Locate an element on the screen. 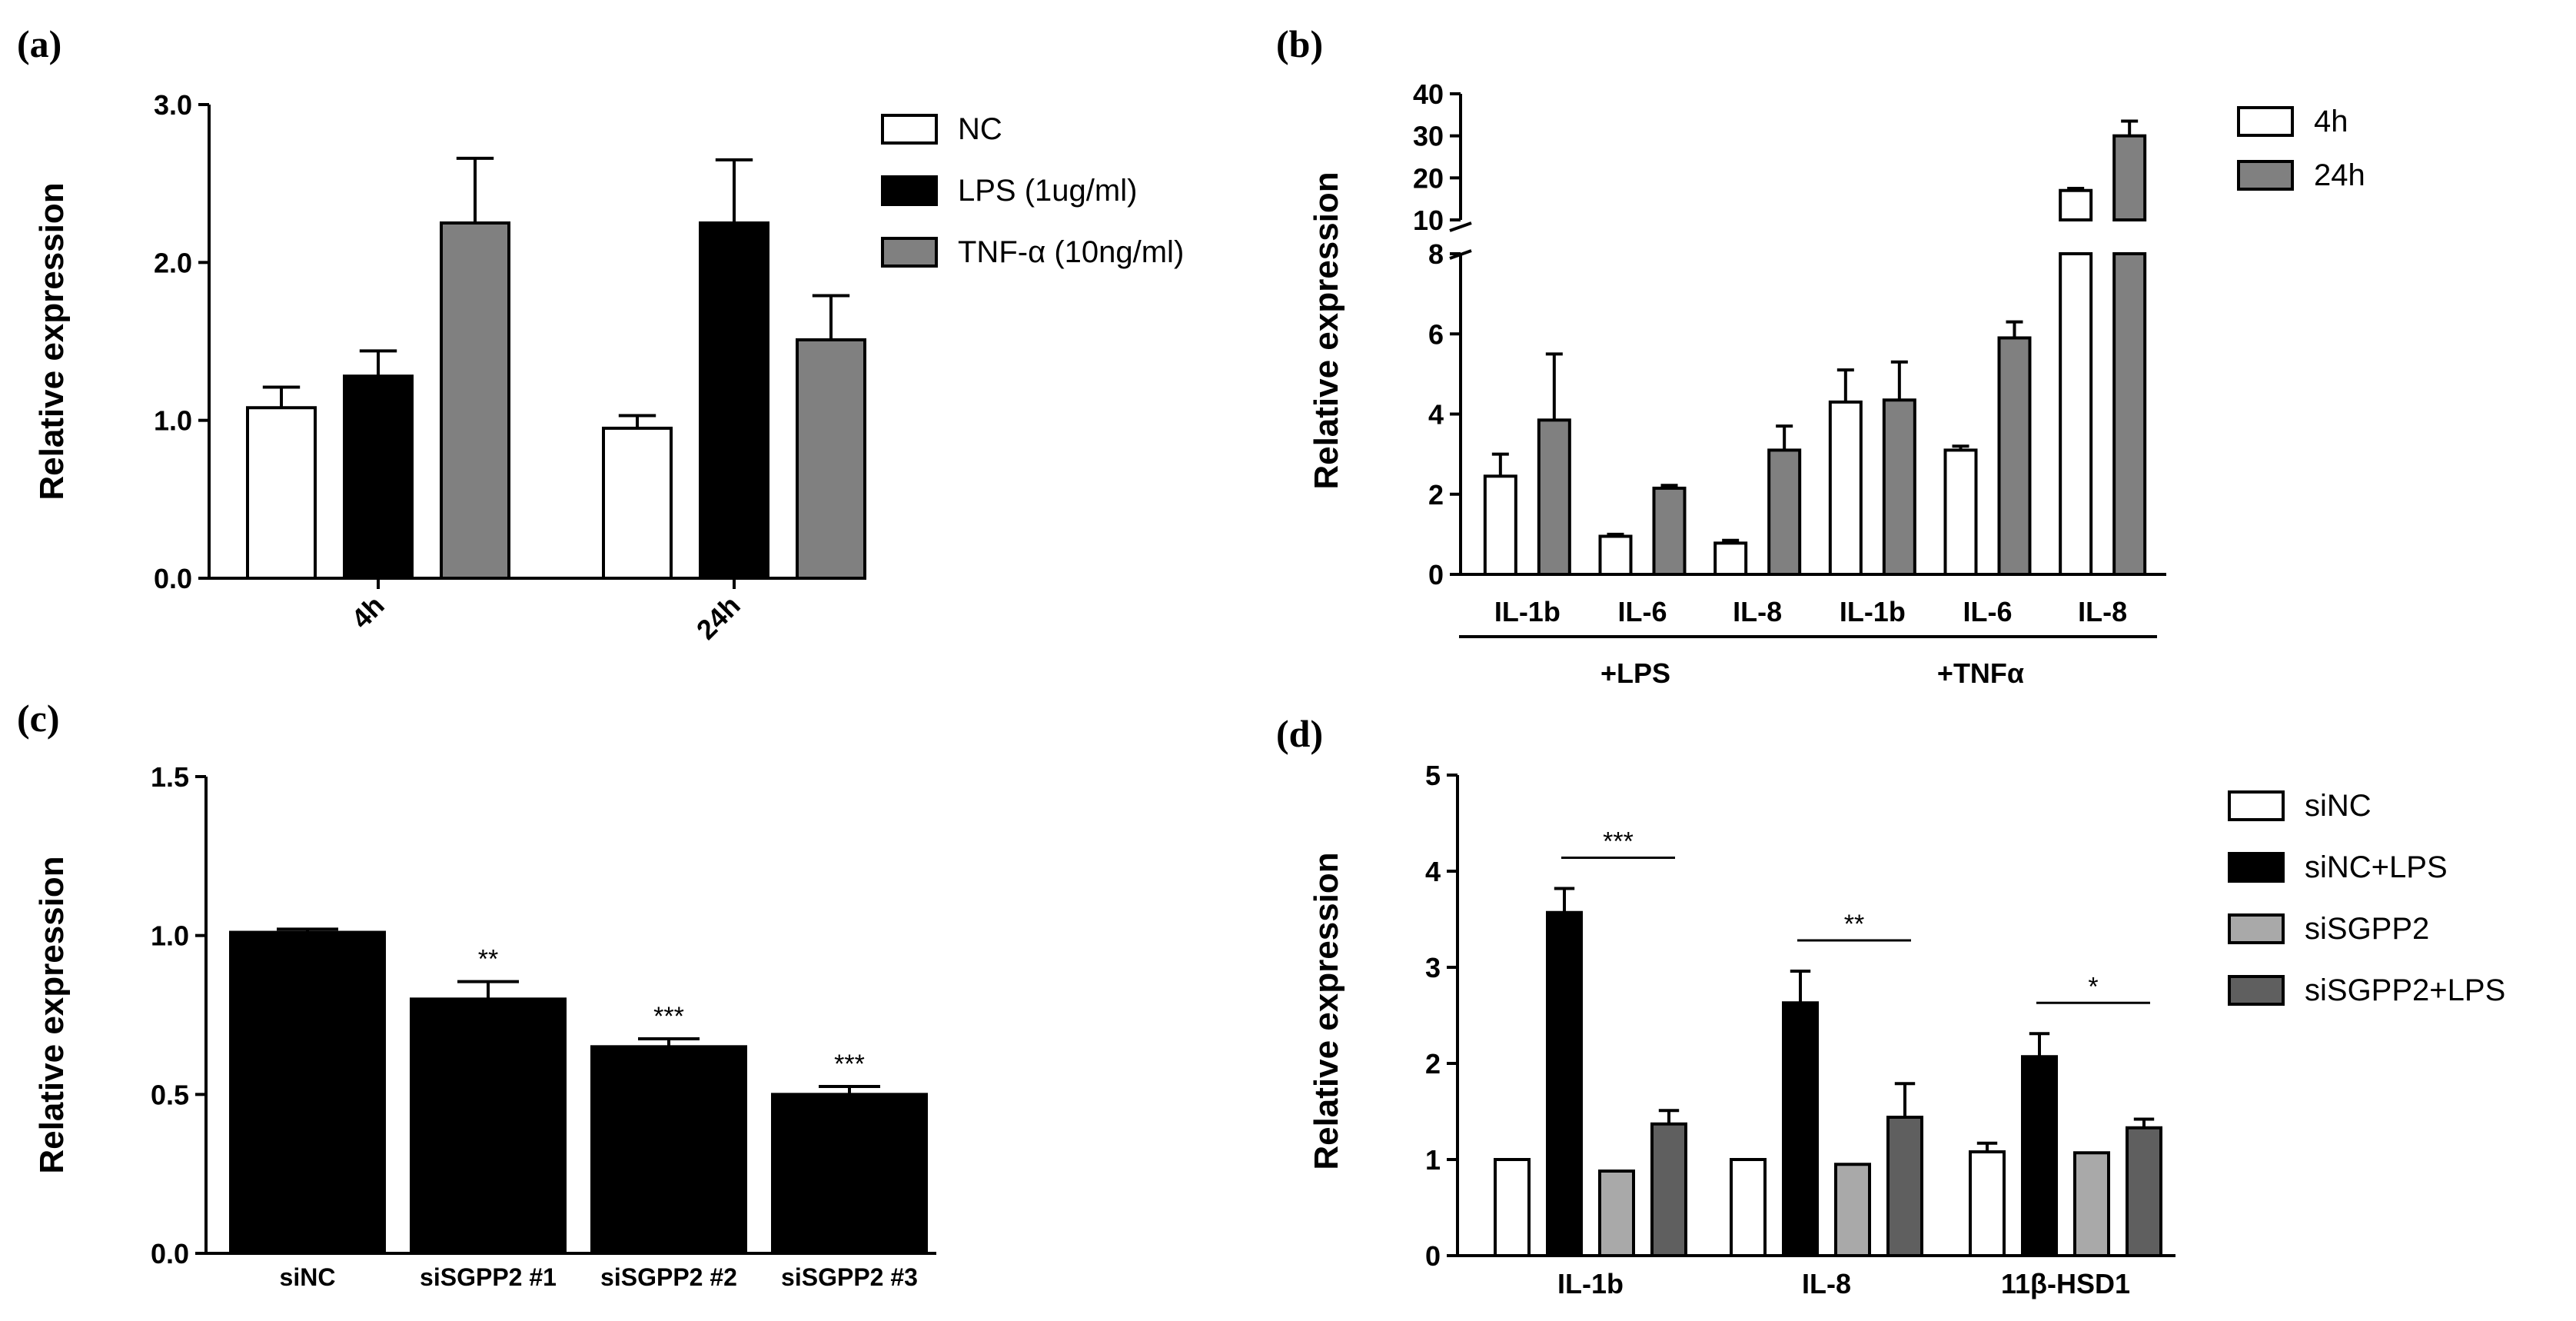  b-bar-5-0-up is located at coordinates (2076, 205).